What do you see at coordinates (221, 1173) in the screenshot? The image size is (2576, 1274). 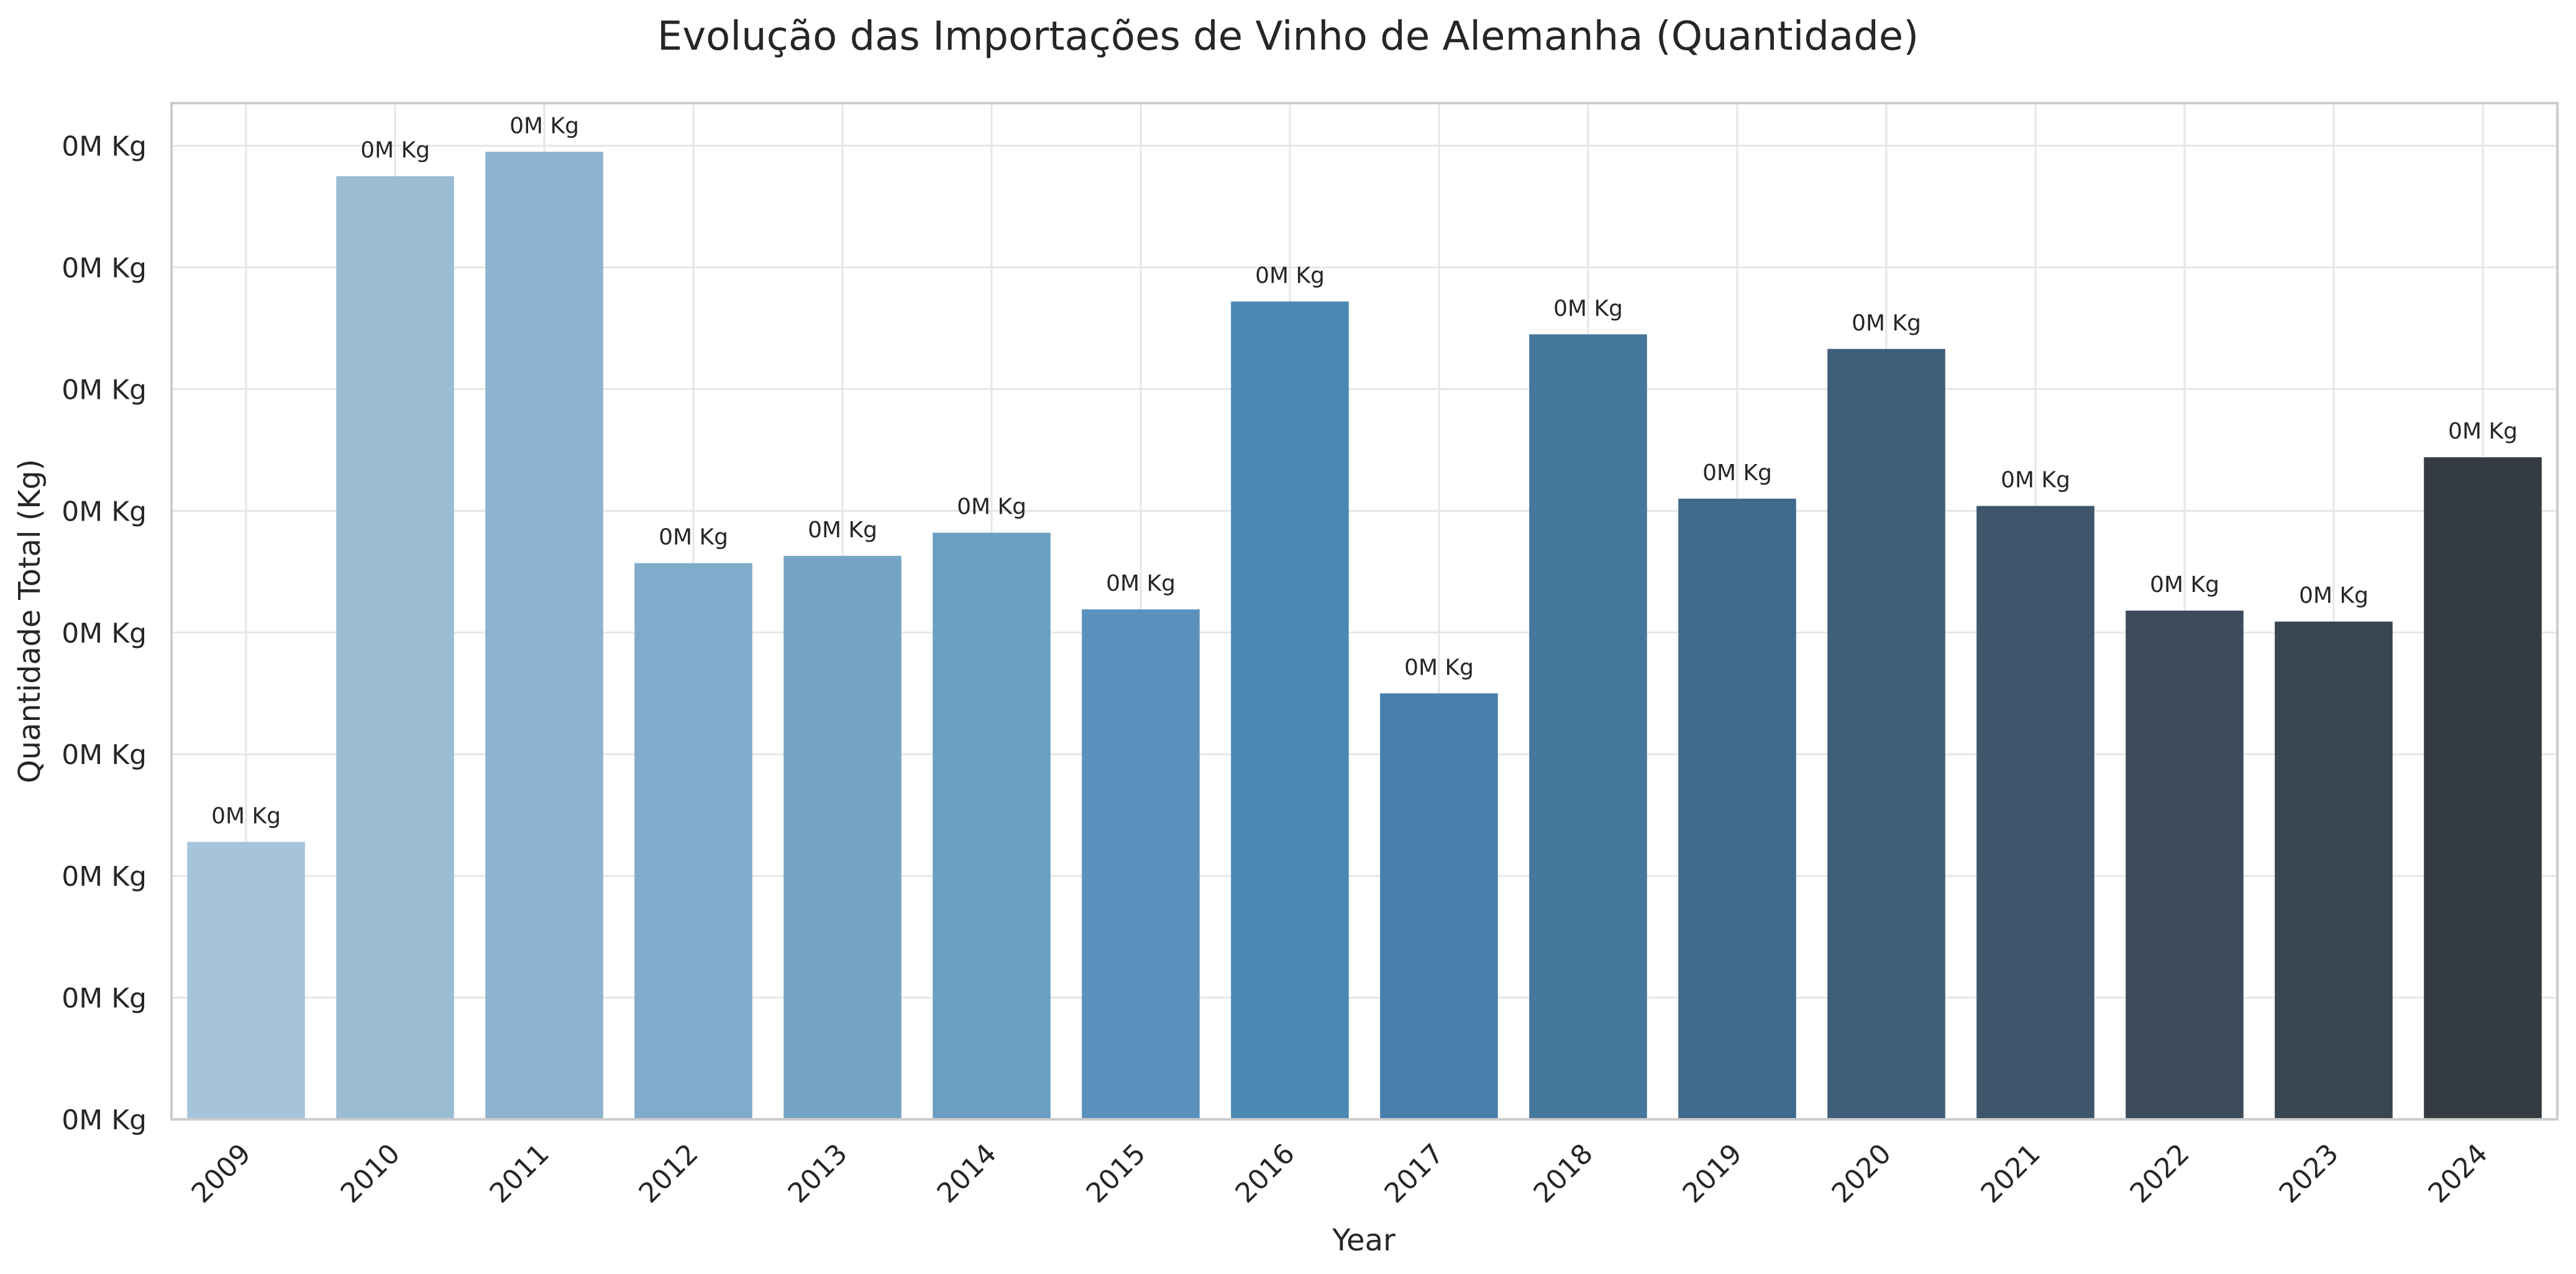 I see `x-tick-label: 2009` at bounding box center [221, 1173].